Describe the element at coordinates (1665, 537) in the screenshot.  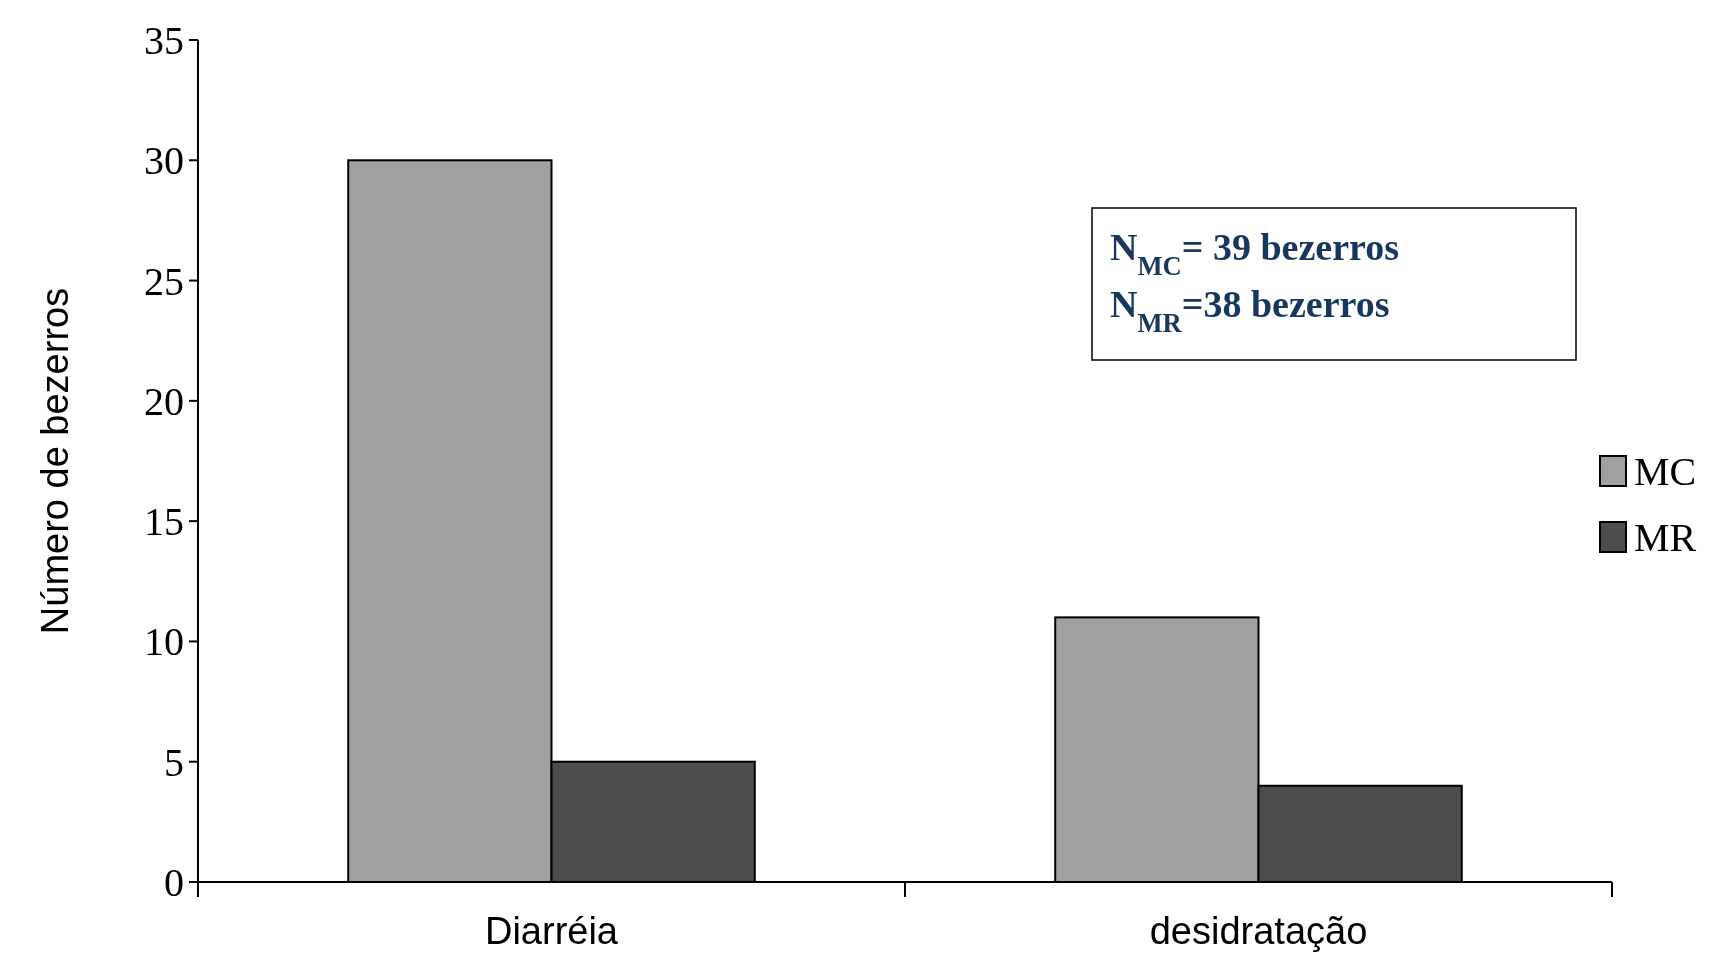
I see `legend-label: MR` at that location.